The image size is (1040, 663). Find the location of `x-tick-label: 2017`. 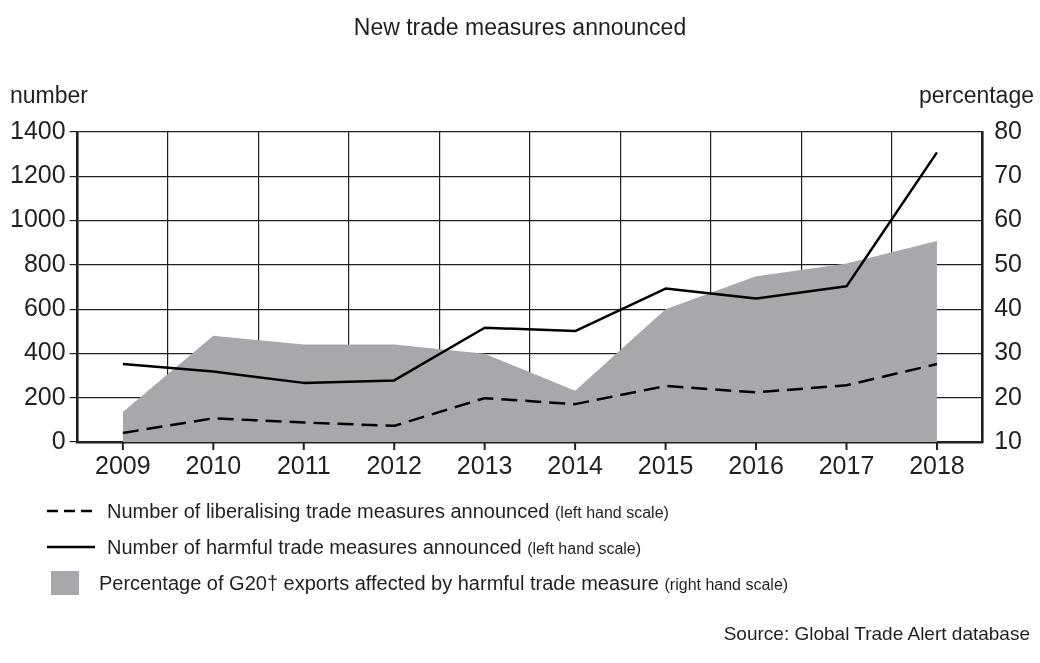

x-tick-label: 2017 is located at coordinates (846, 464).